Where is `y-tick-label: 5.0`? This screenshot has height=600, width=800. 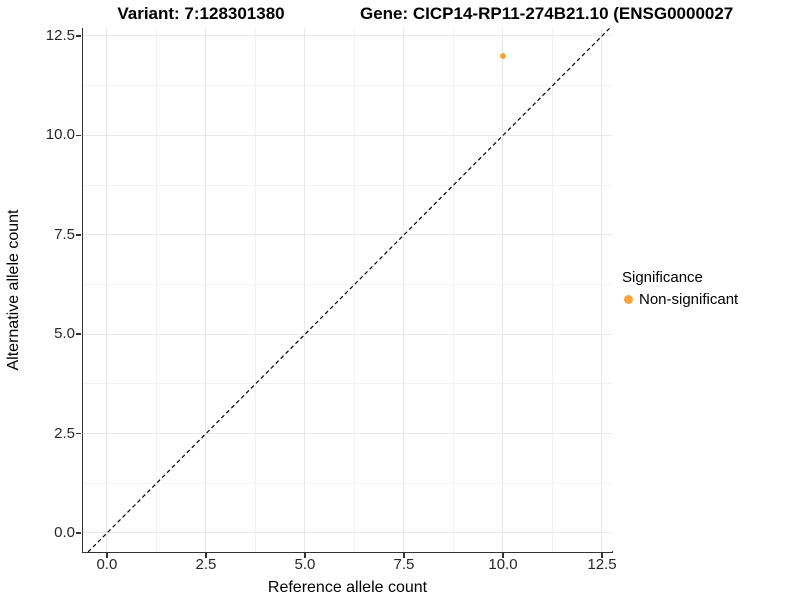 y-tick-label: 5.0 is located at coordinates (64, 334).